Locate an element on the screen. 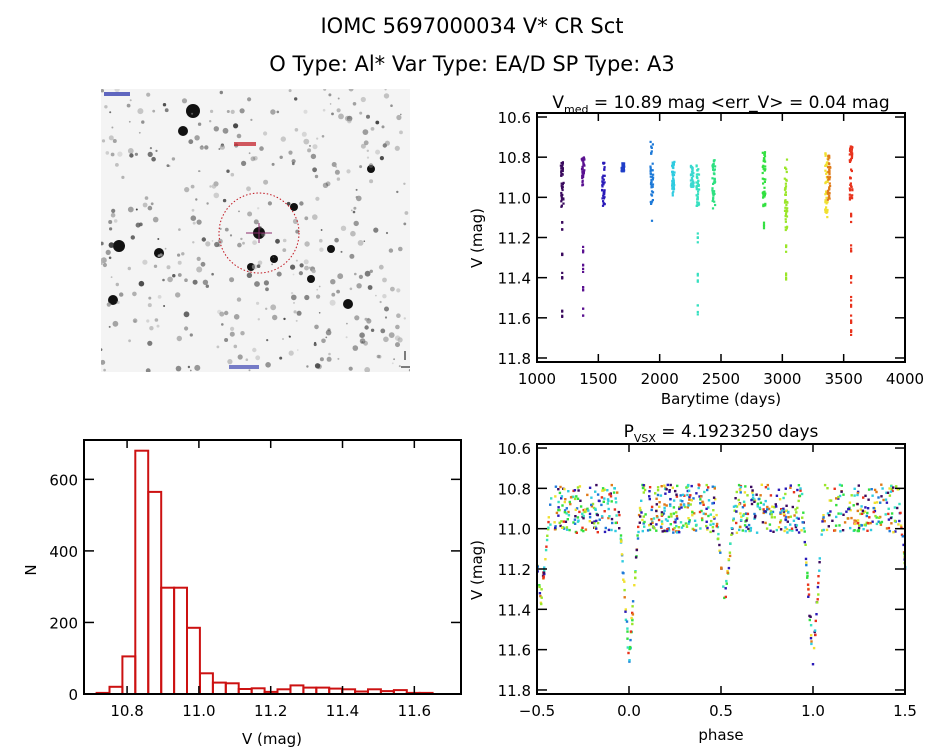 The height and width of the screenshot is (747, 944). star-bright is located at coordinates (311, 279).